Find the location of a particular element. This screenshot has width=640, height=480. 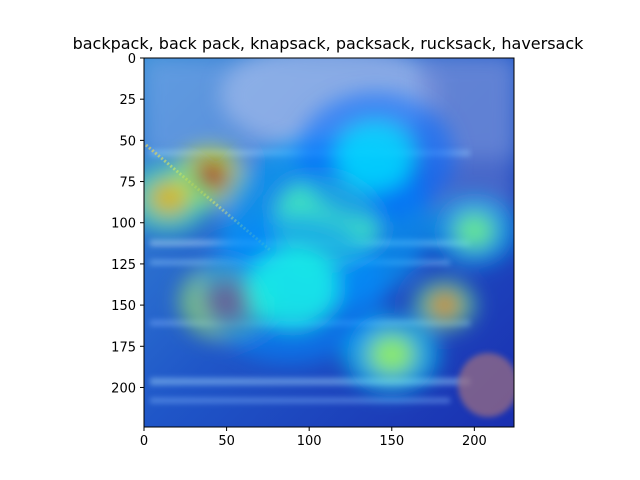

y-tick-label: 75 is located at coordinates (127, 183).